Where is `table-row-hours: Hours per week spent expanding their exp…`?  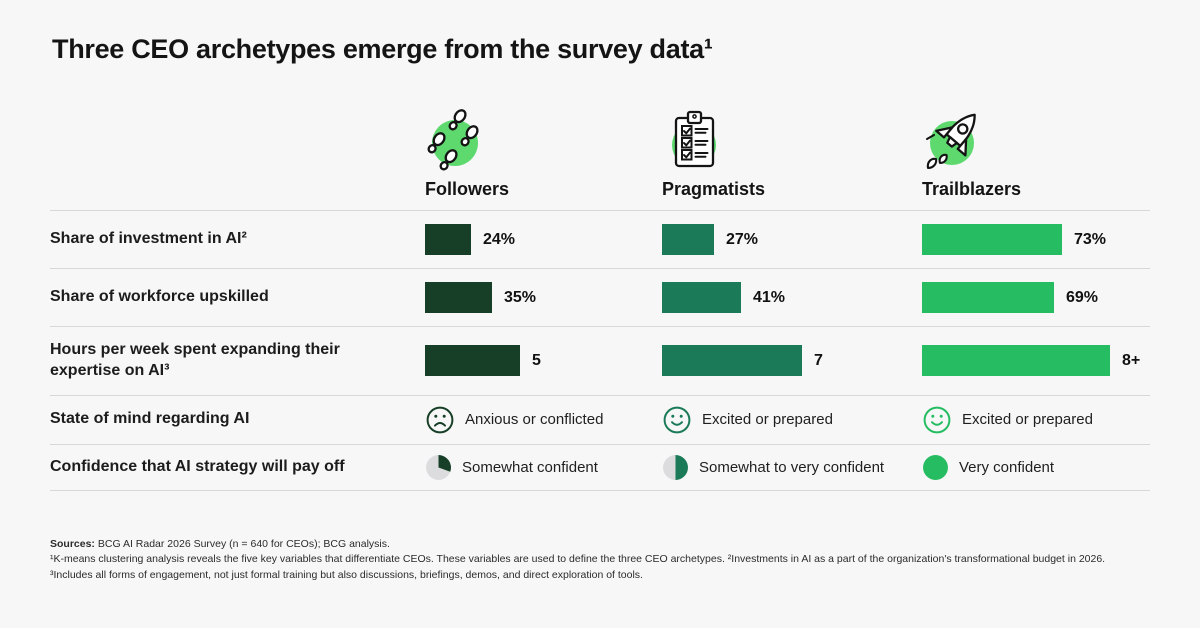 table-row-hours: Hours per week spent expanding their exp… is located at coordinates (600, 360).